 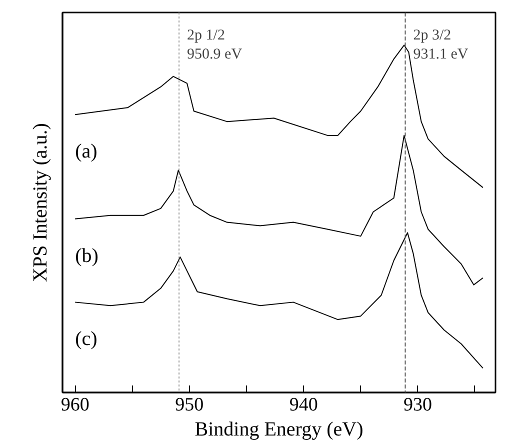 What do you see at coordinates (214, 44) in the screenshot?
I see `ref-line-label: 2p 1/2 950.9 eV` at bounding box center [214, 44].